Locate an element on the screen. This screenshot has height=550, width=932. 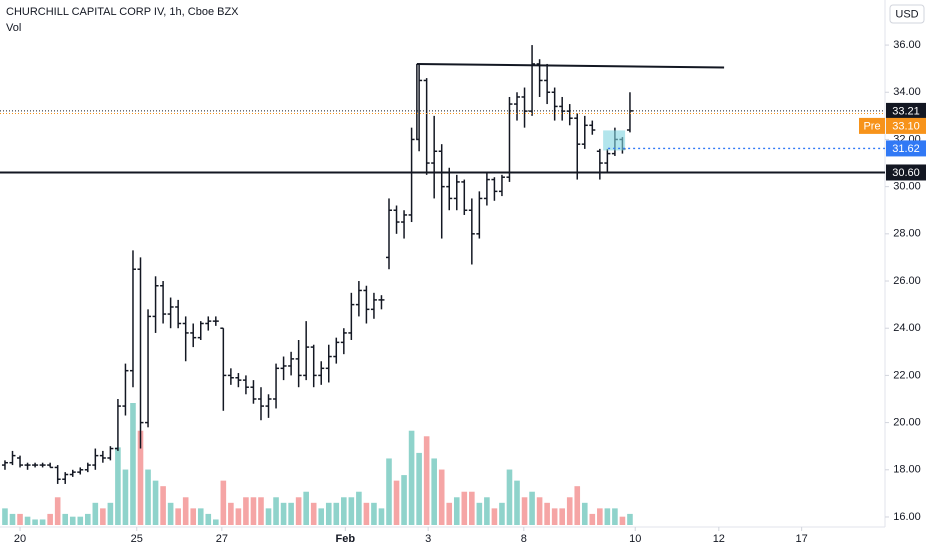
currency: USD is located at coordinates (906, 14).